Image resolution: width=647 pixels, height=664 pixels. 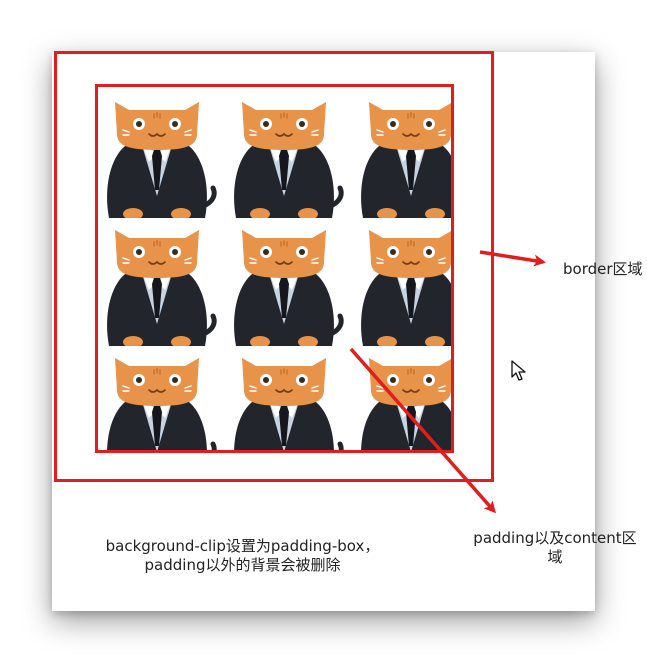 I want to click on explanation-caption-line1: background-clip设置为padding-box，, so click(x=242, y=546).